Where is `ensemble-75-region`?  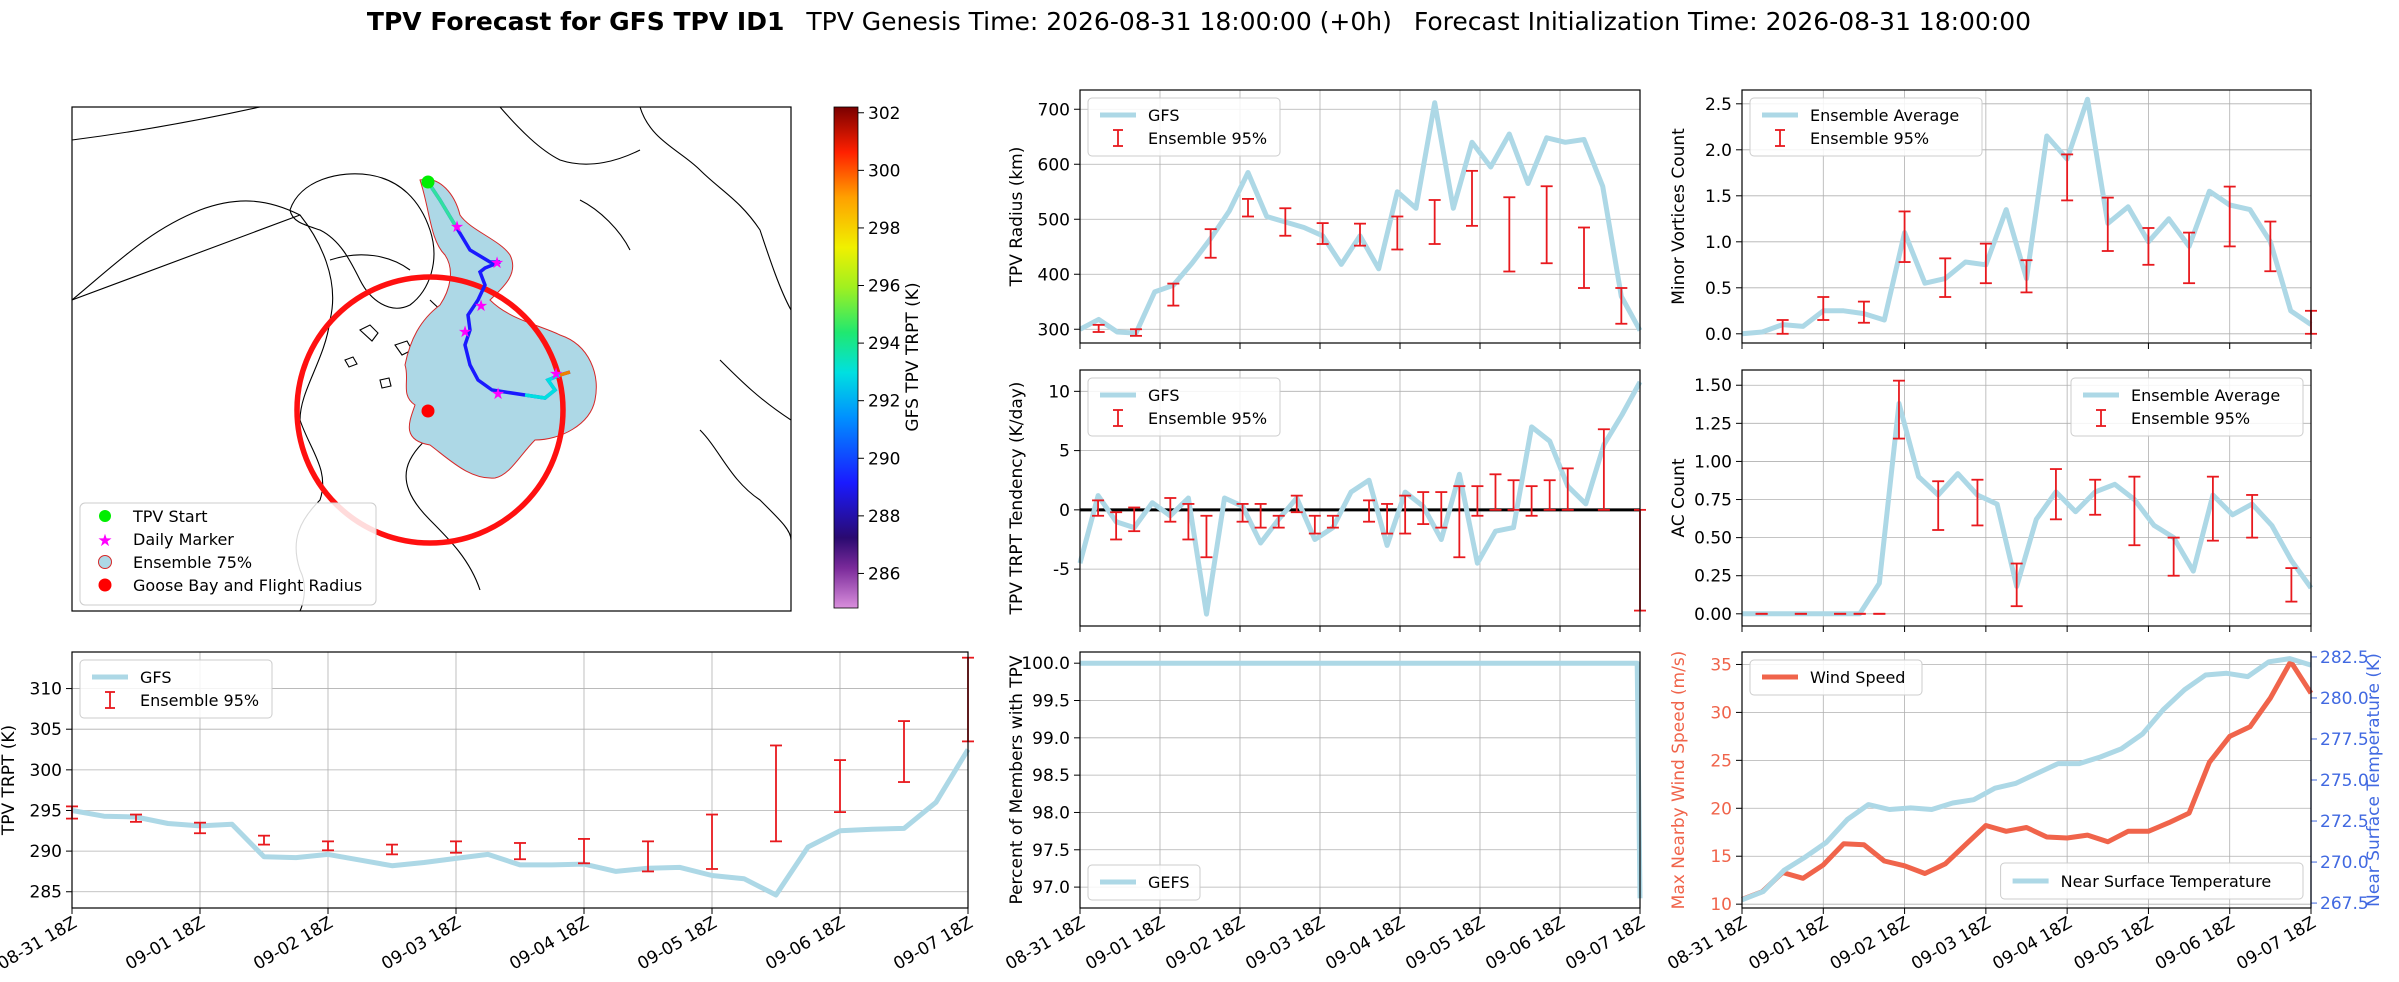 ensemble-75-region is located at coordinates (500, 328).